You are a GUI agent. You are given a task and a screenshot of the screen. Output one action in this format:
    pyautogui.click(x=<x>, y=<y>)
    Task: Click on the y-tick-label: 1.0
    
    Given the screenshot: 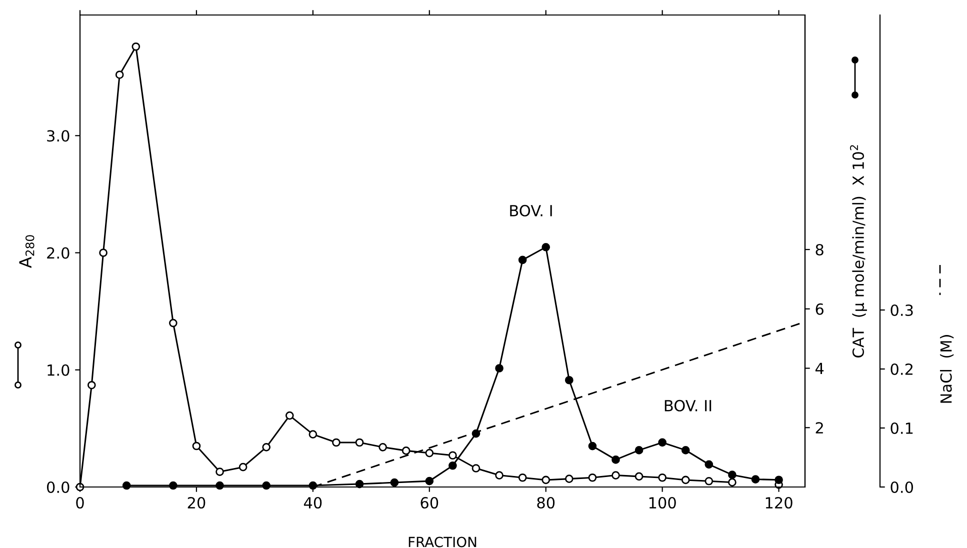 What is the action you would take?
    pyautogui.click(x=59, y=370)
    